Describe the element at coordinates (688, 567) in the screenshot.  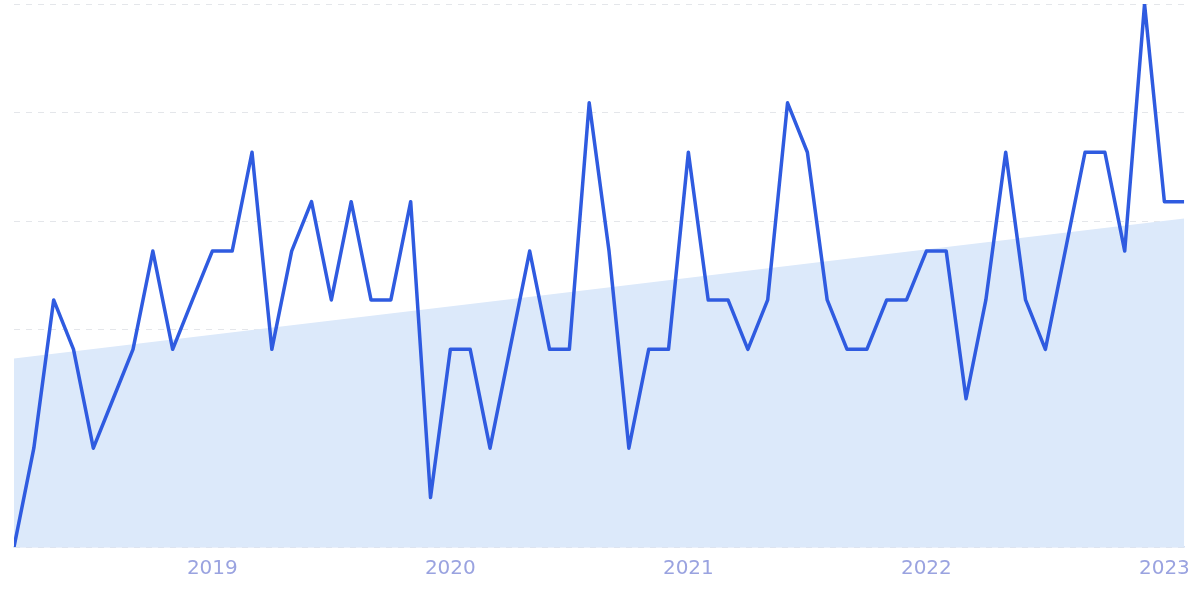
I see `x-tick-label: 2021` at that location.